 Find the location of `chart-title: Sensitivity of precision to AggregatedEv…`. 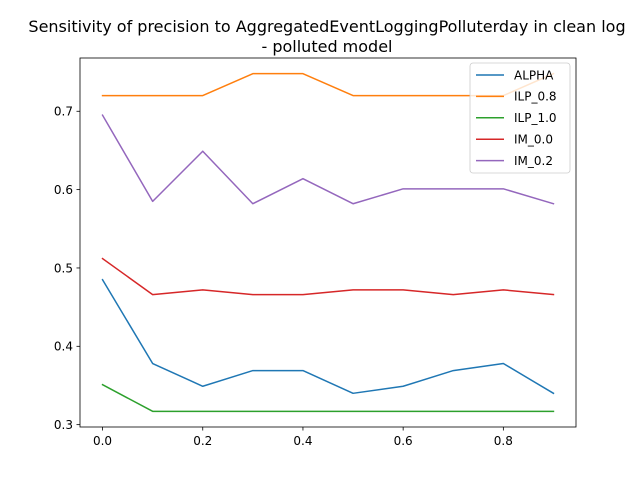

chart-title: Sensitivity of precision to AggregatedEv… is located at coordinates (326, 36).